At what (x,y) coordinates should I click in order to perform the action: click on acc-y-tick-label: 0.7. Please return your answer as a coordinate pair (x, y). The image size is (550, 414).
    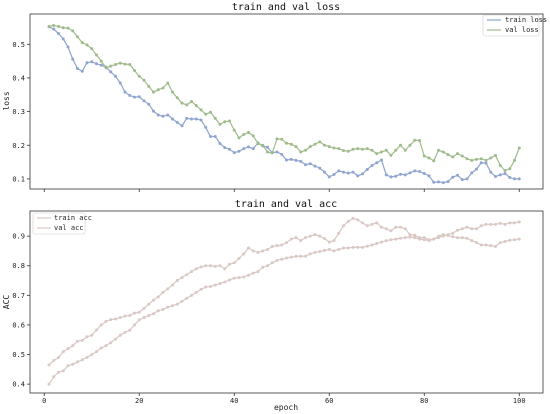
    Looking at the image, I should click on (18, 296).